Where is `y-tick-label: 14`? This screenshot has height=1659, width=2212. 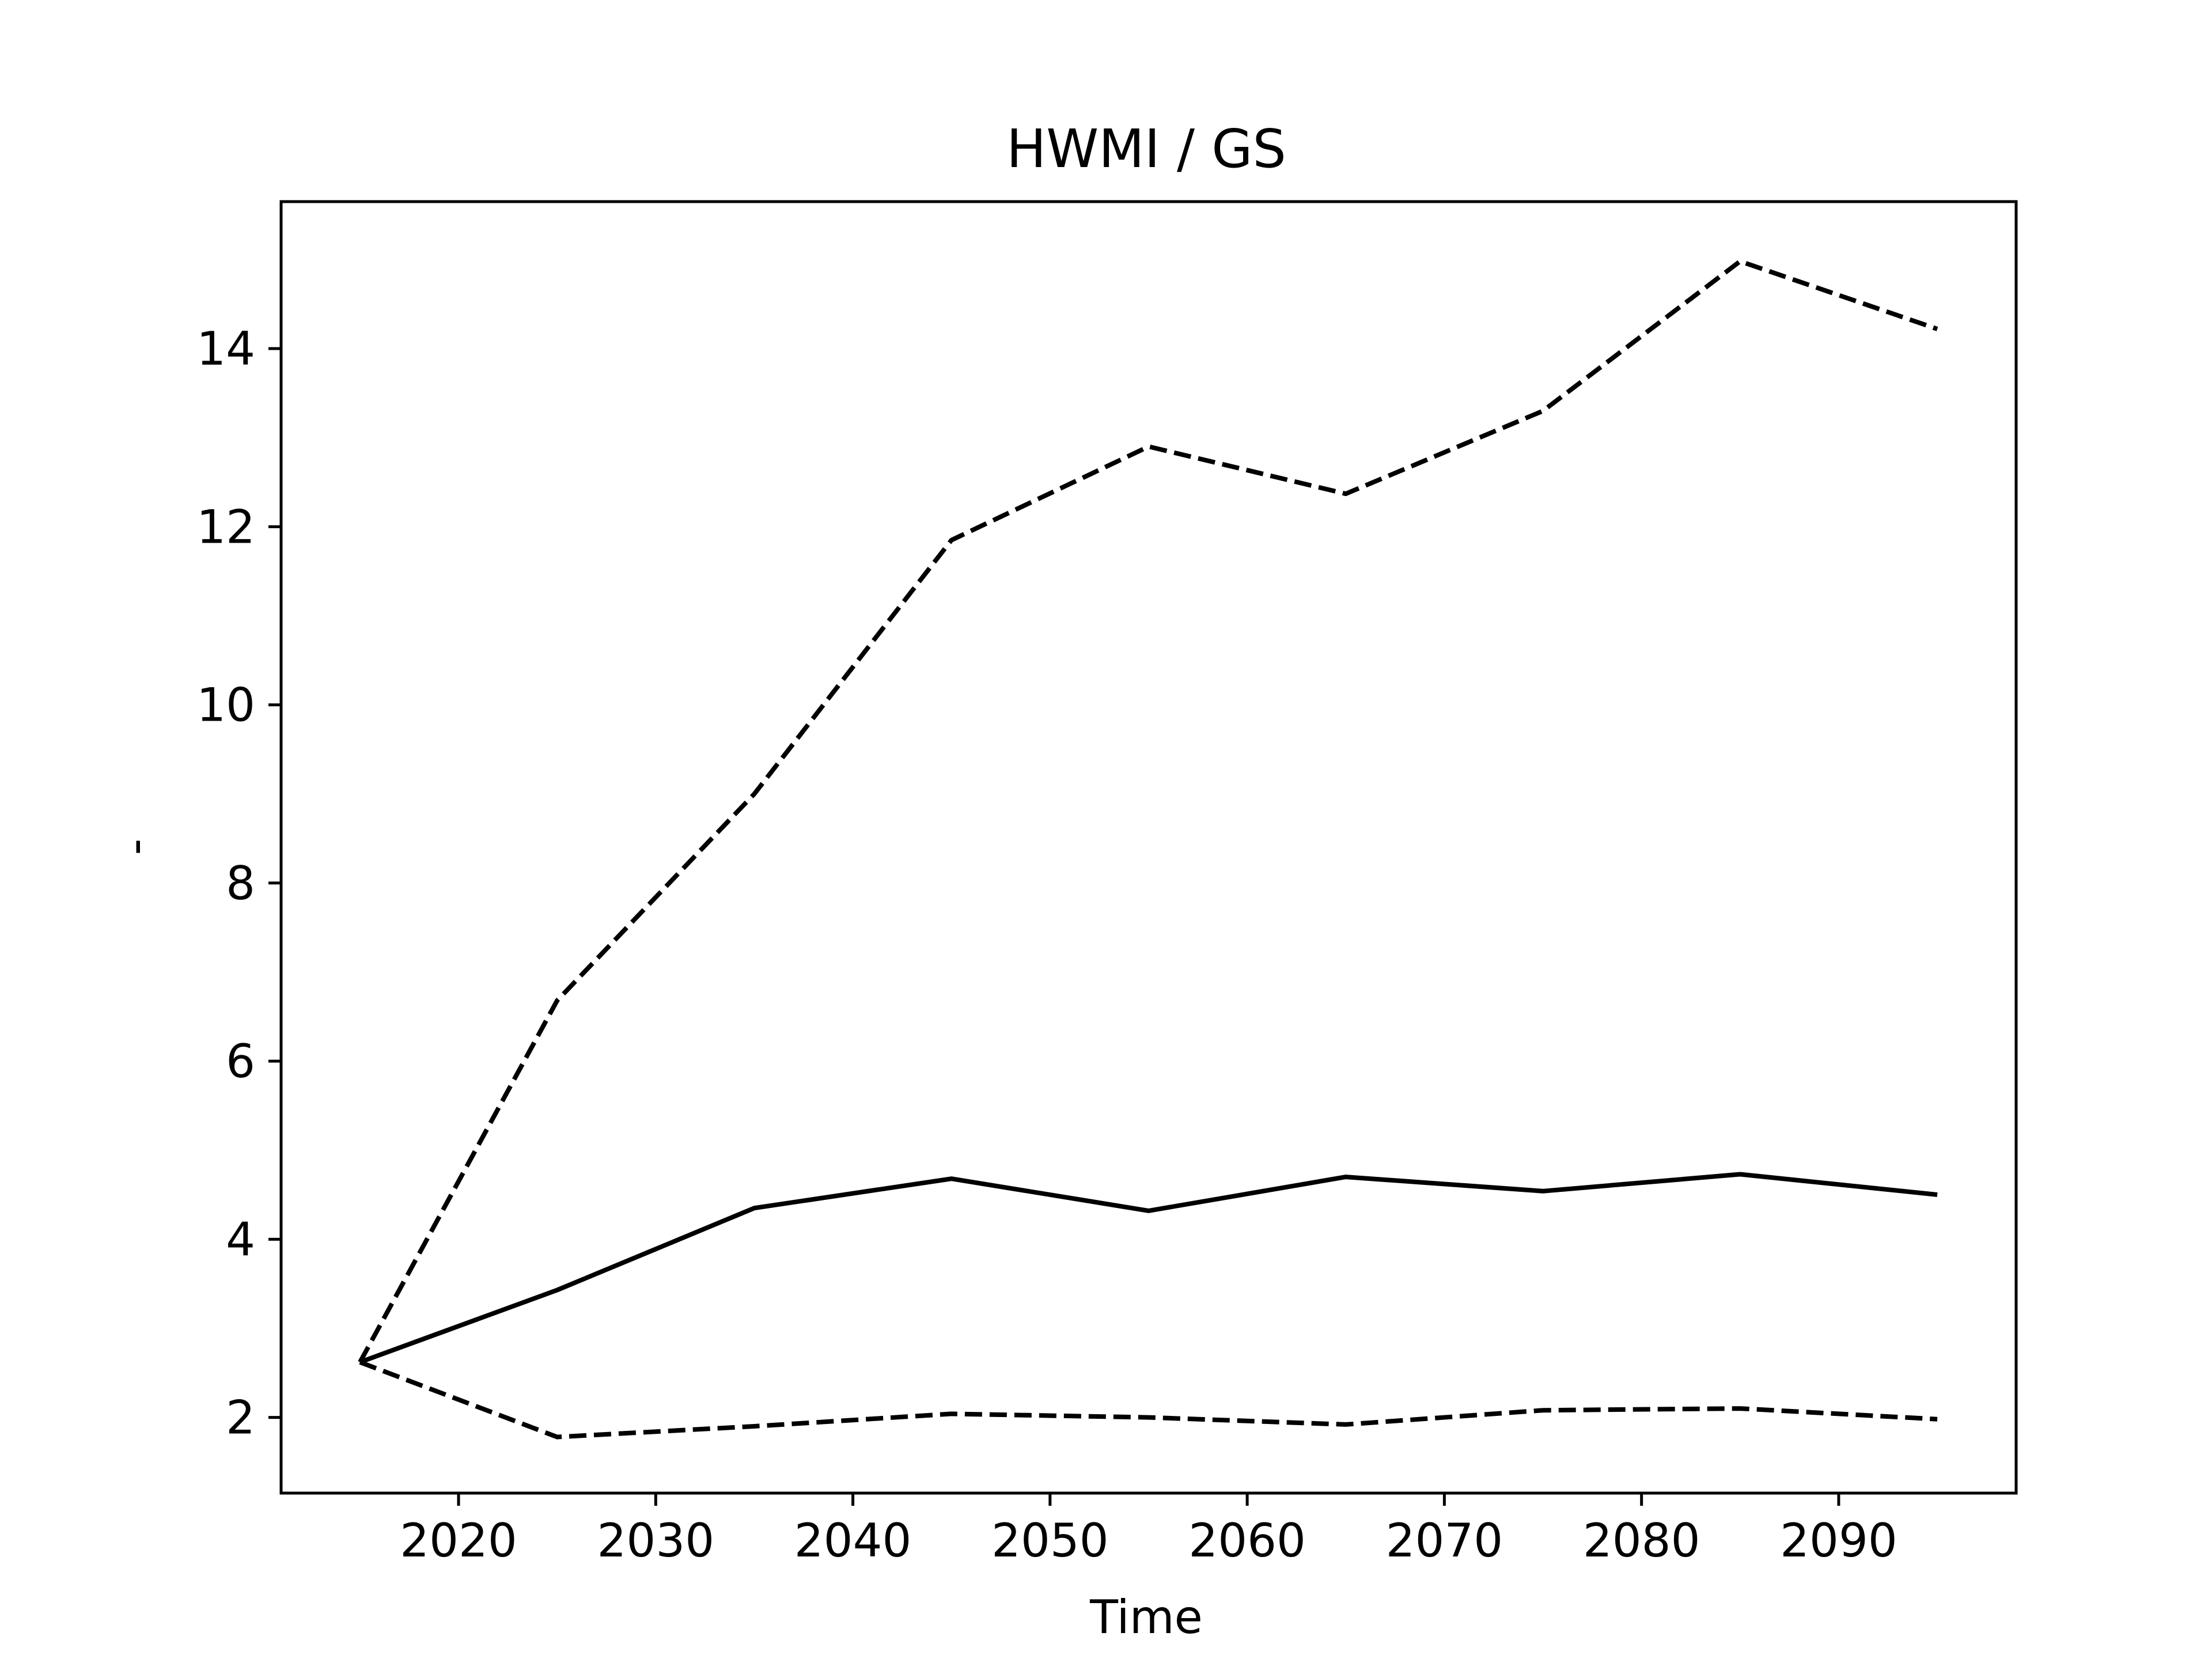
y-tick-label: 14 is located at coordinates (225, 349).